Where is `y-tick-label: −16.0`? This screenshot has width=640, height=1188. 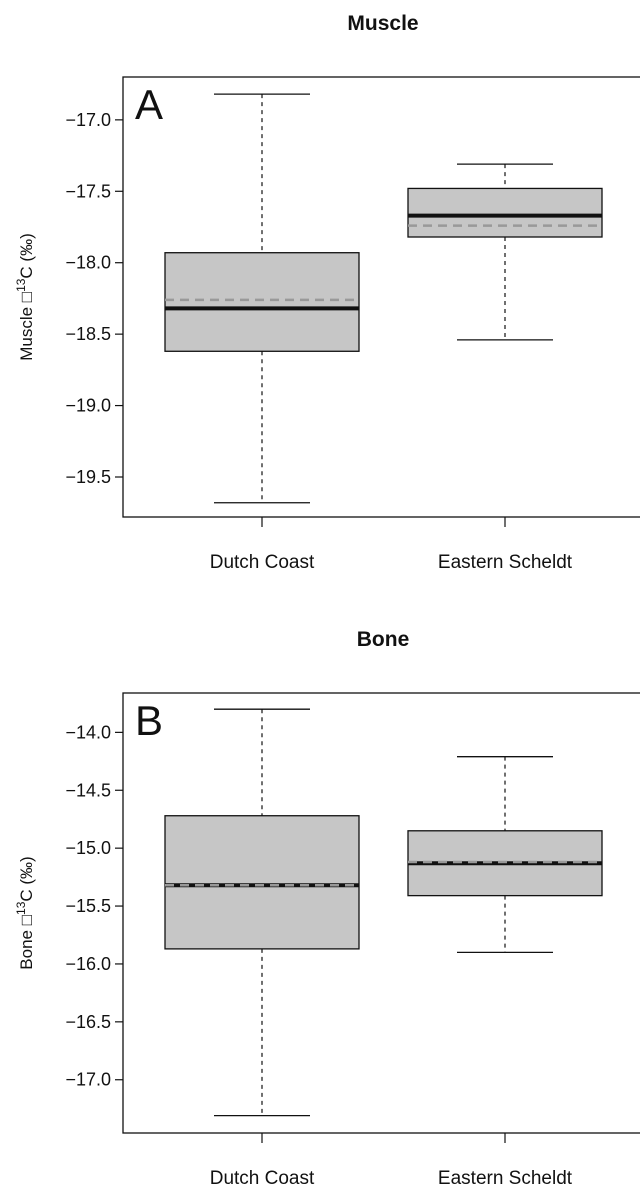 y-tick-label: −16.0 is located at coordinates (88, 964).